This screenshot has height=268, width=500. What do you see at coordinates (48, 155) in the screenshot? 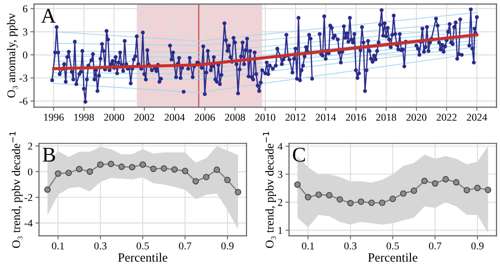
I see `annotation: B` at bounding box center [48, 155].